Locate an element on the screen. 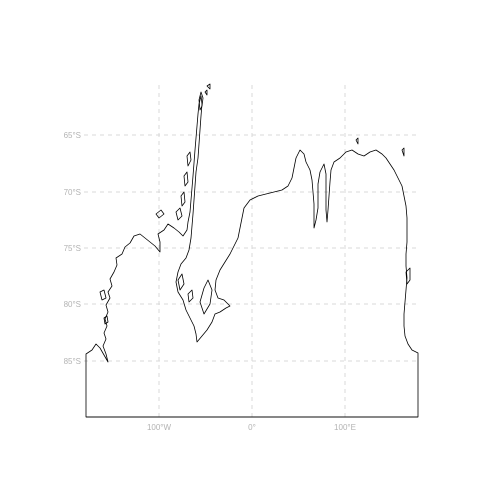 The width and height of the screenshot is (504, 504). lat-label-85s: 85°S is located at coordinates (72, 361).